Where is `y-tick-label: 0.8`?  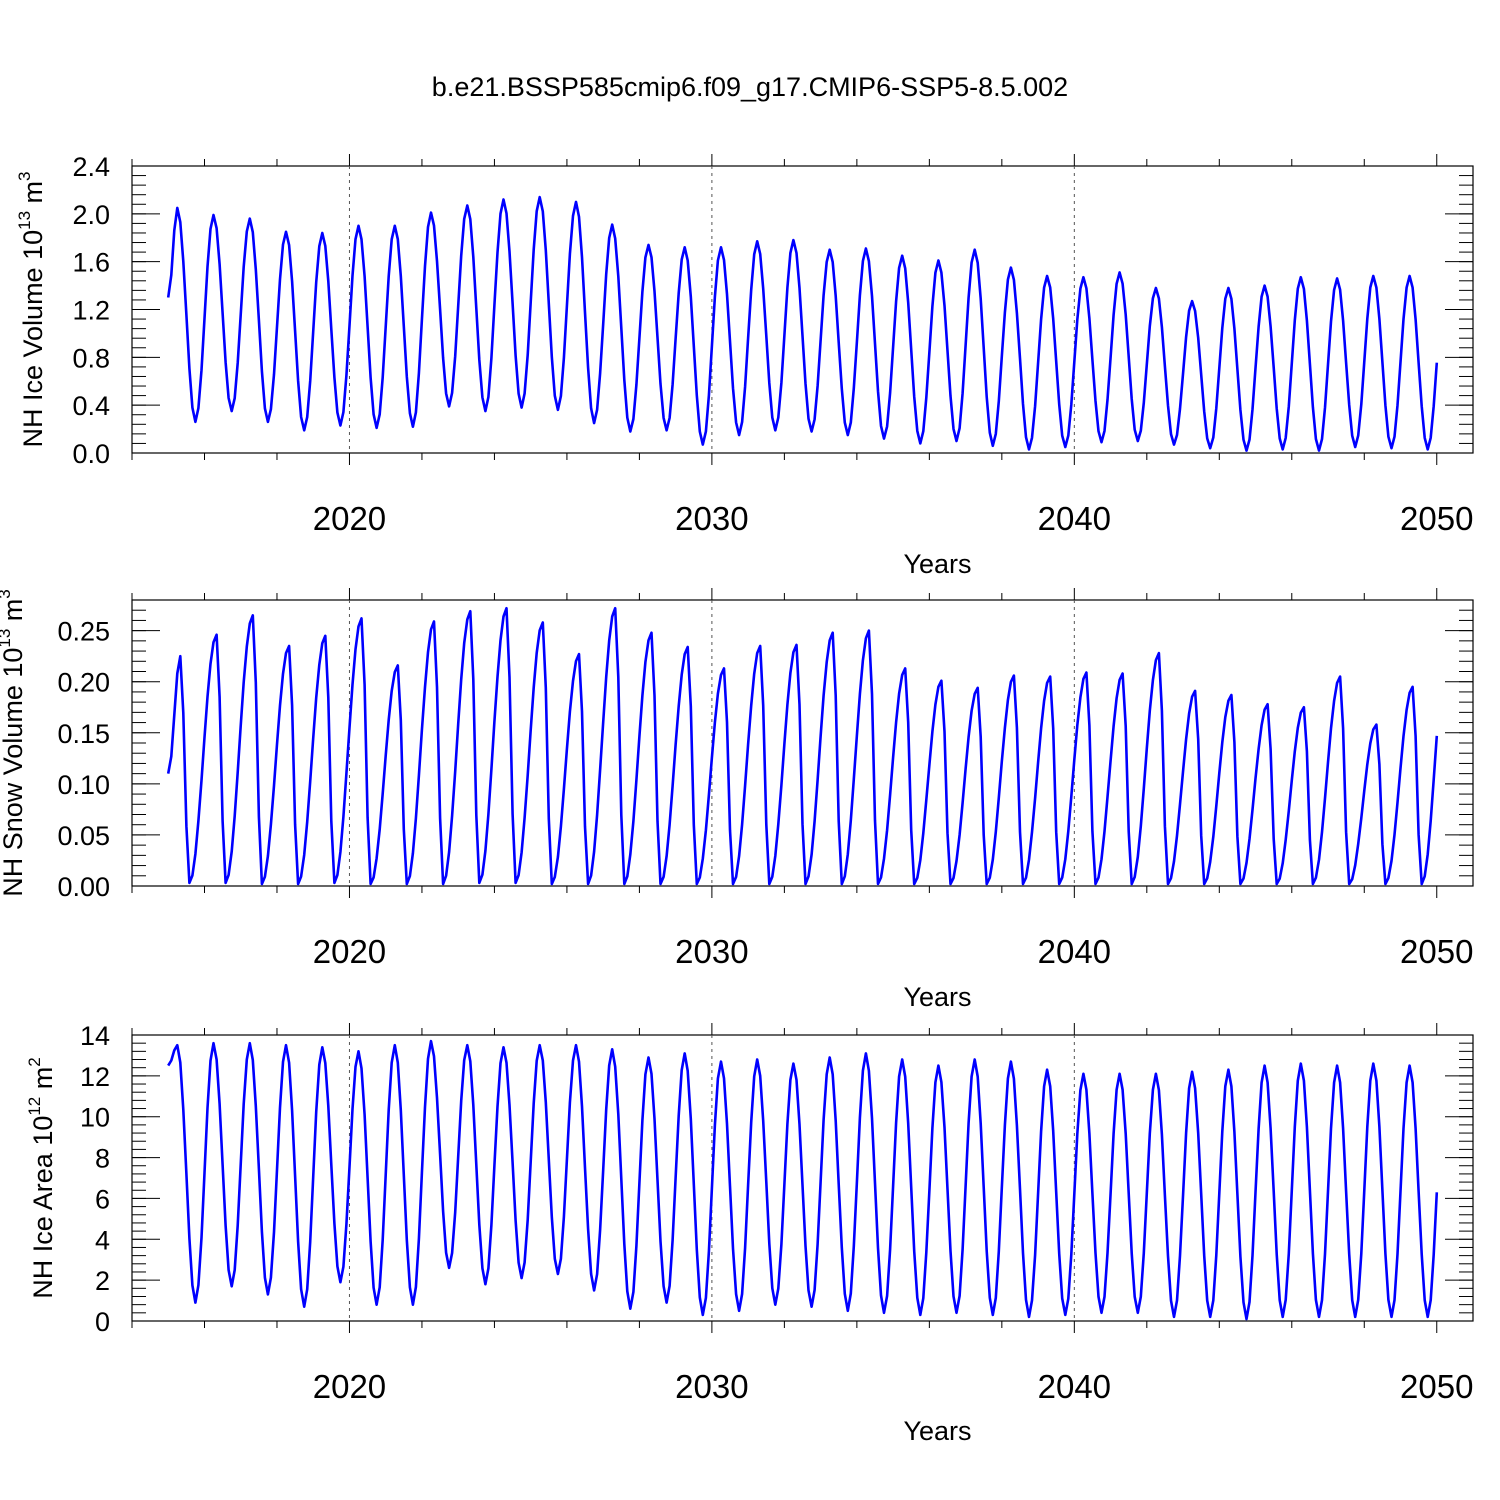 y-tick-label: 0.8 is located at coordinates (91, 358).